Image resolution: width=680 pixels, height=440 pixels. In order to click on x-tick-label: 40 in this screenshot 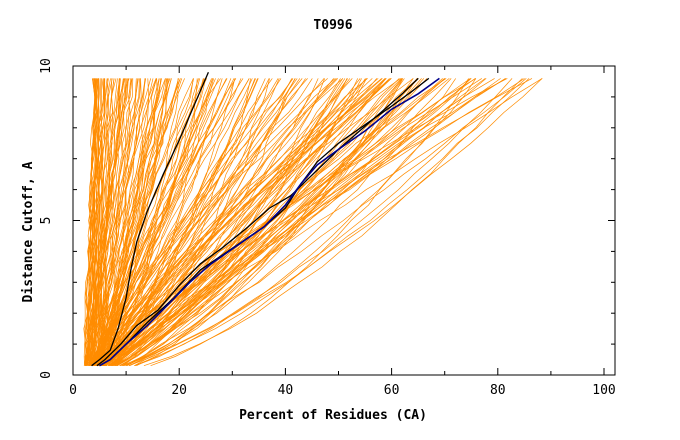, I will do `click(286, 390)`.